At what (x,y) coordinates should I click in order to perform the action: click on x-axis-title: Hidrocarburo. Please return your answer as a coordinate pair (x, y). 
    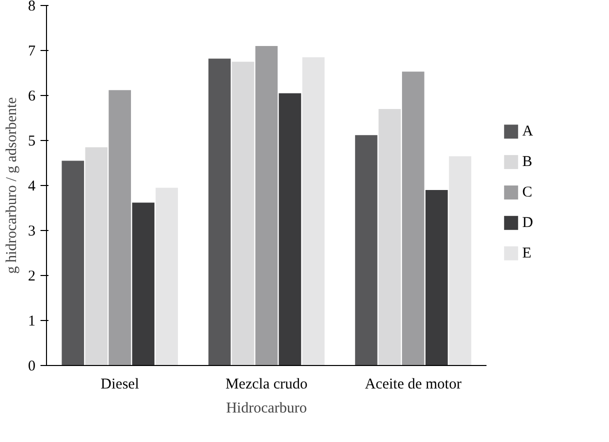
    Looking at the image, I should click on (266, 408).